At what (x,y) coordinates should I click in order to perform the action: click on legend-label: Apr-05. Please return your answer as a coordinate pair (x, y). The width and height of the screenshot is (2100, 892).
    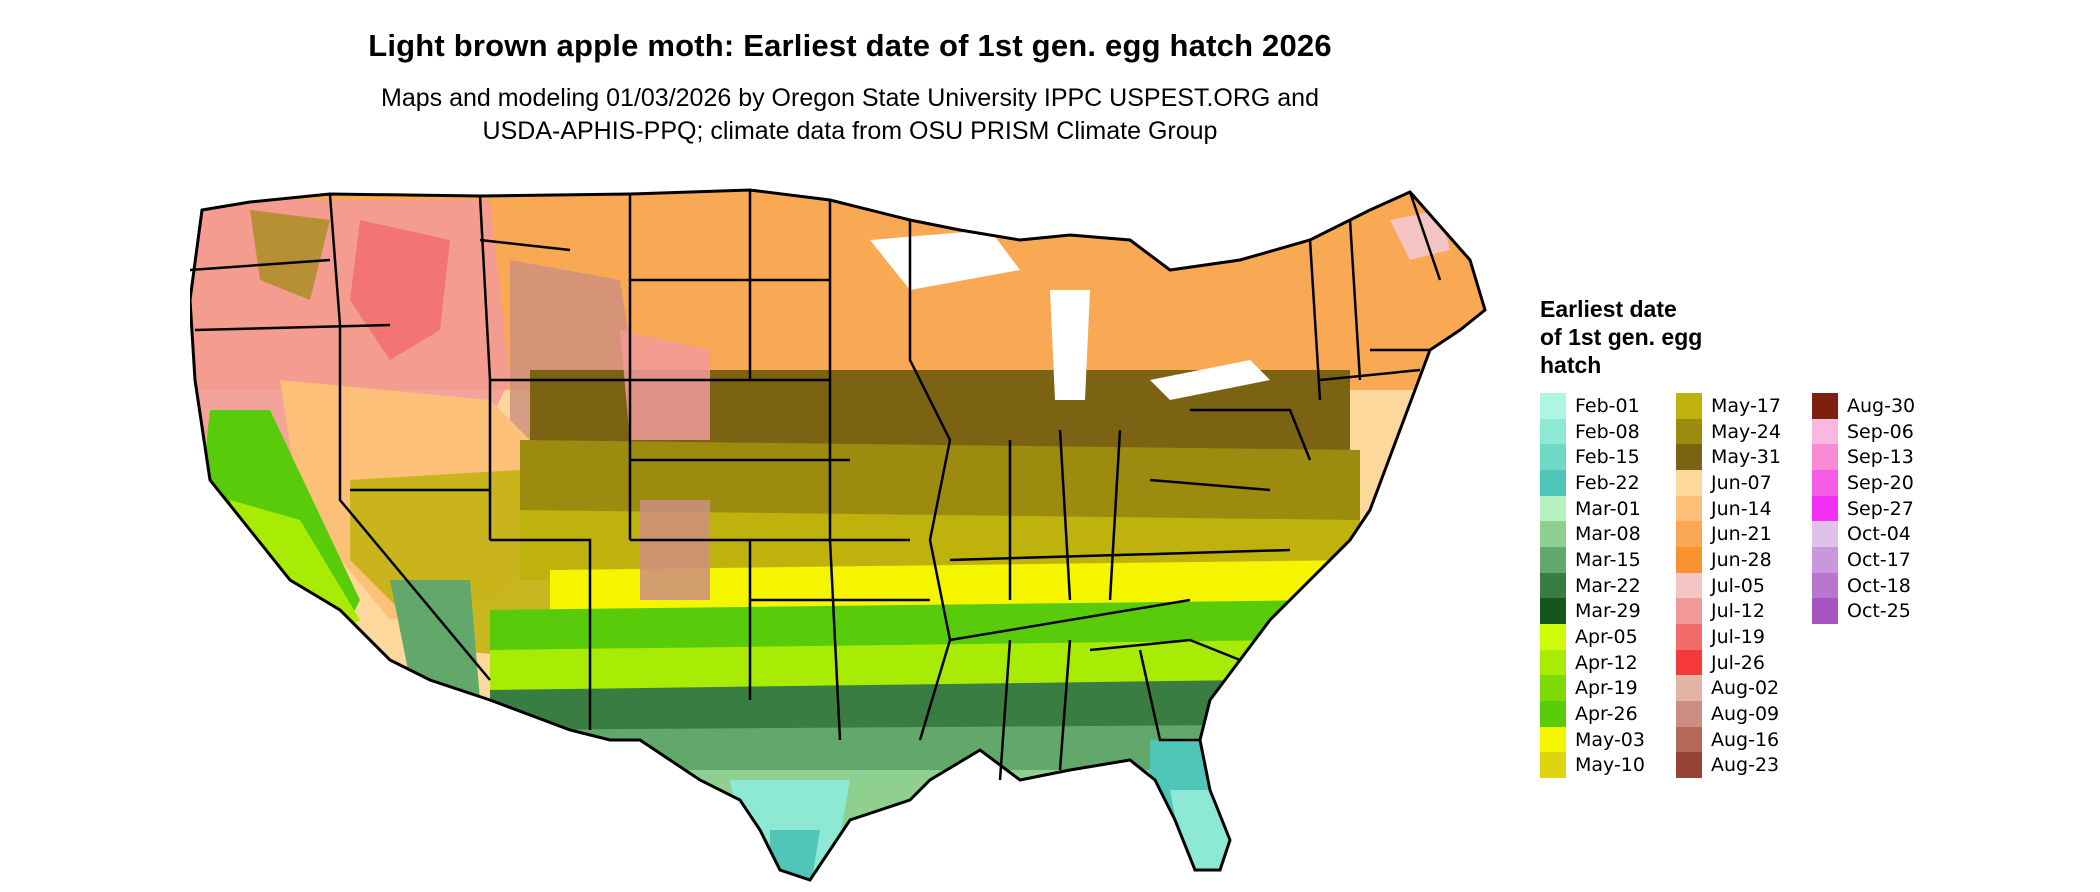
    Looking at the image, I should click on (1606, 637).